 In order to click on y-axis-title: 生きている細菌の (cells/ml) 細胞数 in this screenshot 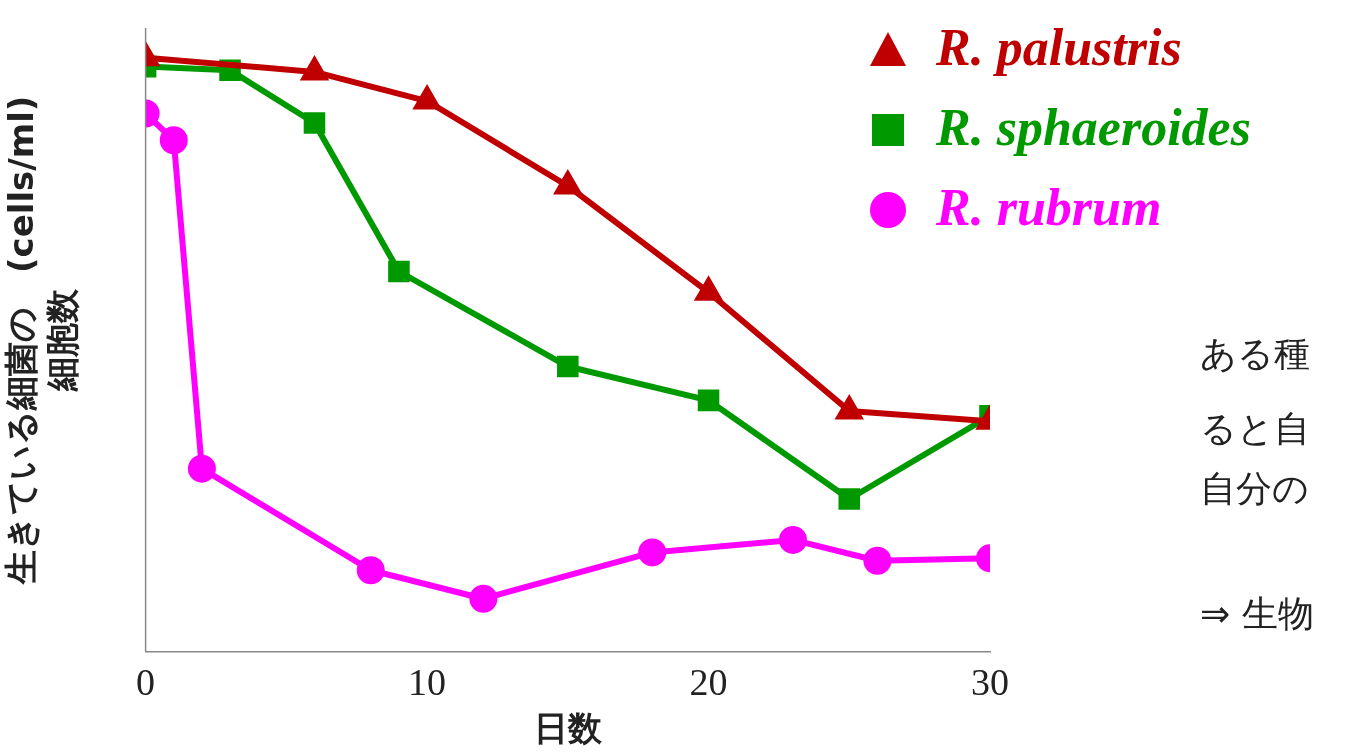, I will do `click(42, 340)`.